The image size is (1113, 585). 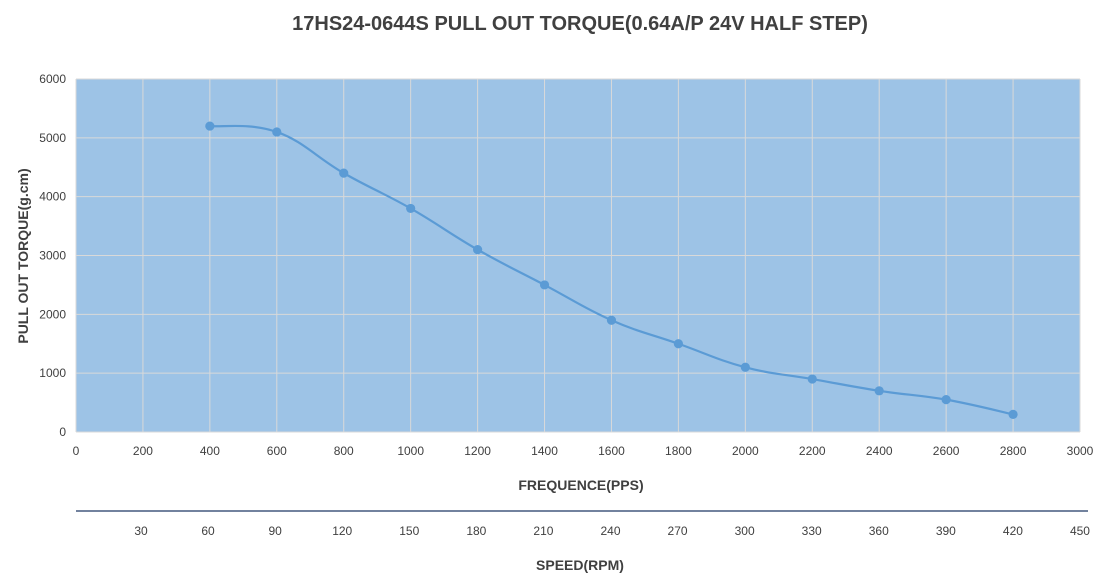 I want to click on x-tick-label: 1600, so click(x=611, y=451).